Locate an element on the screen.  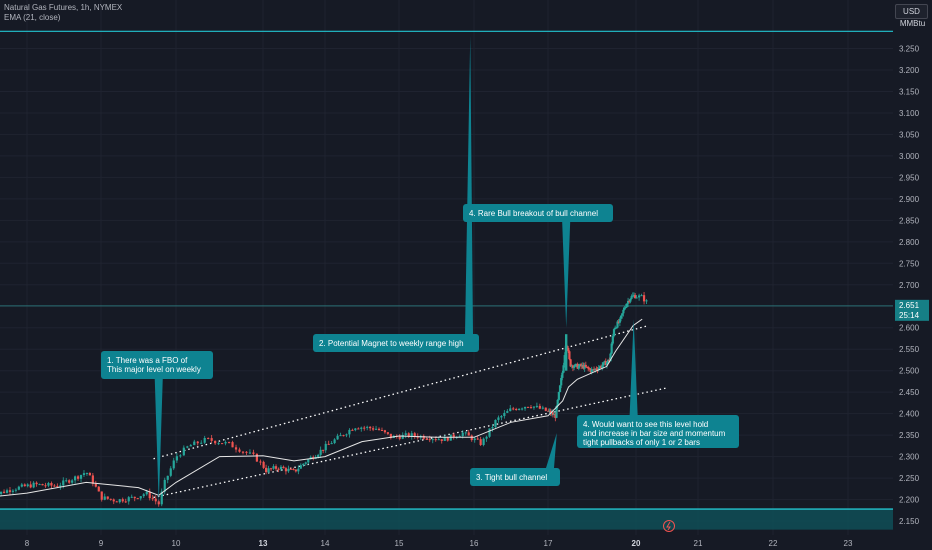
annotation-callout: 3. Tight bull channel is located at coordinates (515, 459).